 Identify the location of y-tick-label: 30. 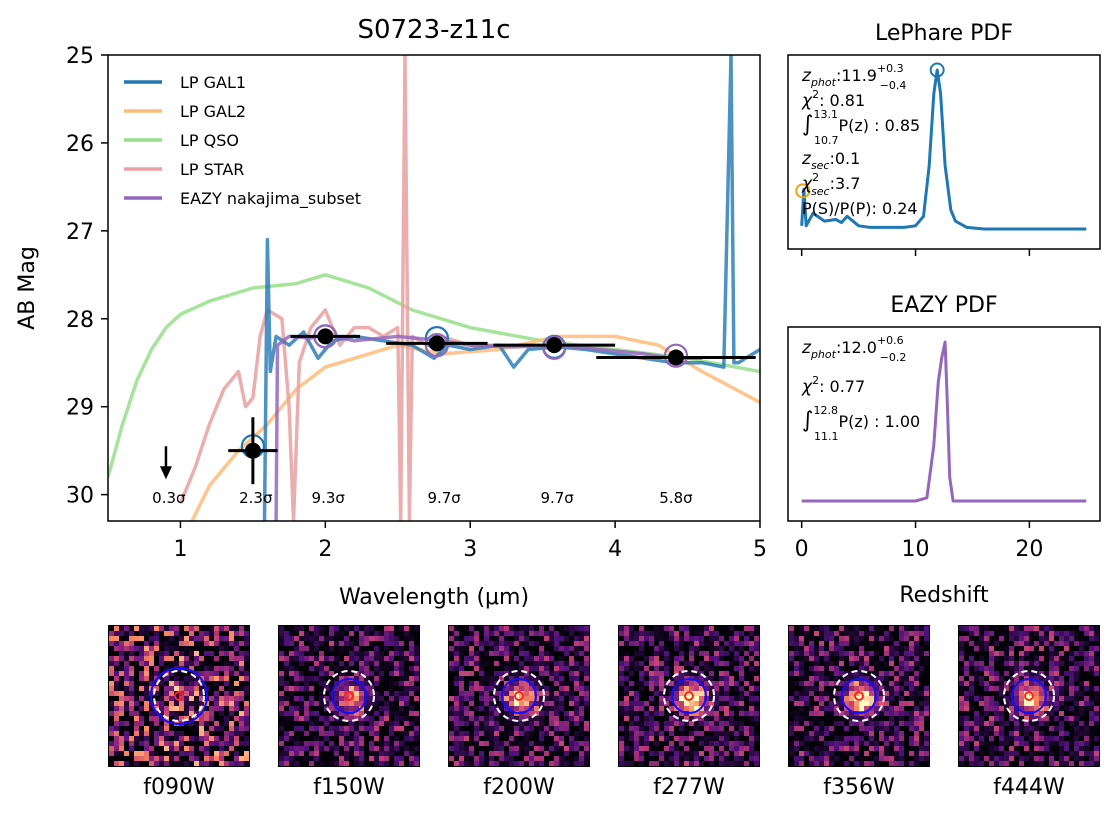
(80, 496).